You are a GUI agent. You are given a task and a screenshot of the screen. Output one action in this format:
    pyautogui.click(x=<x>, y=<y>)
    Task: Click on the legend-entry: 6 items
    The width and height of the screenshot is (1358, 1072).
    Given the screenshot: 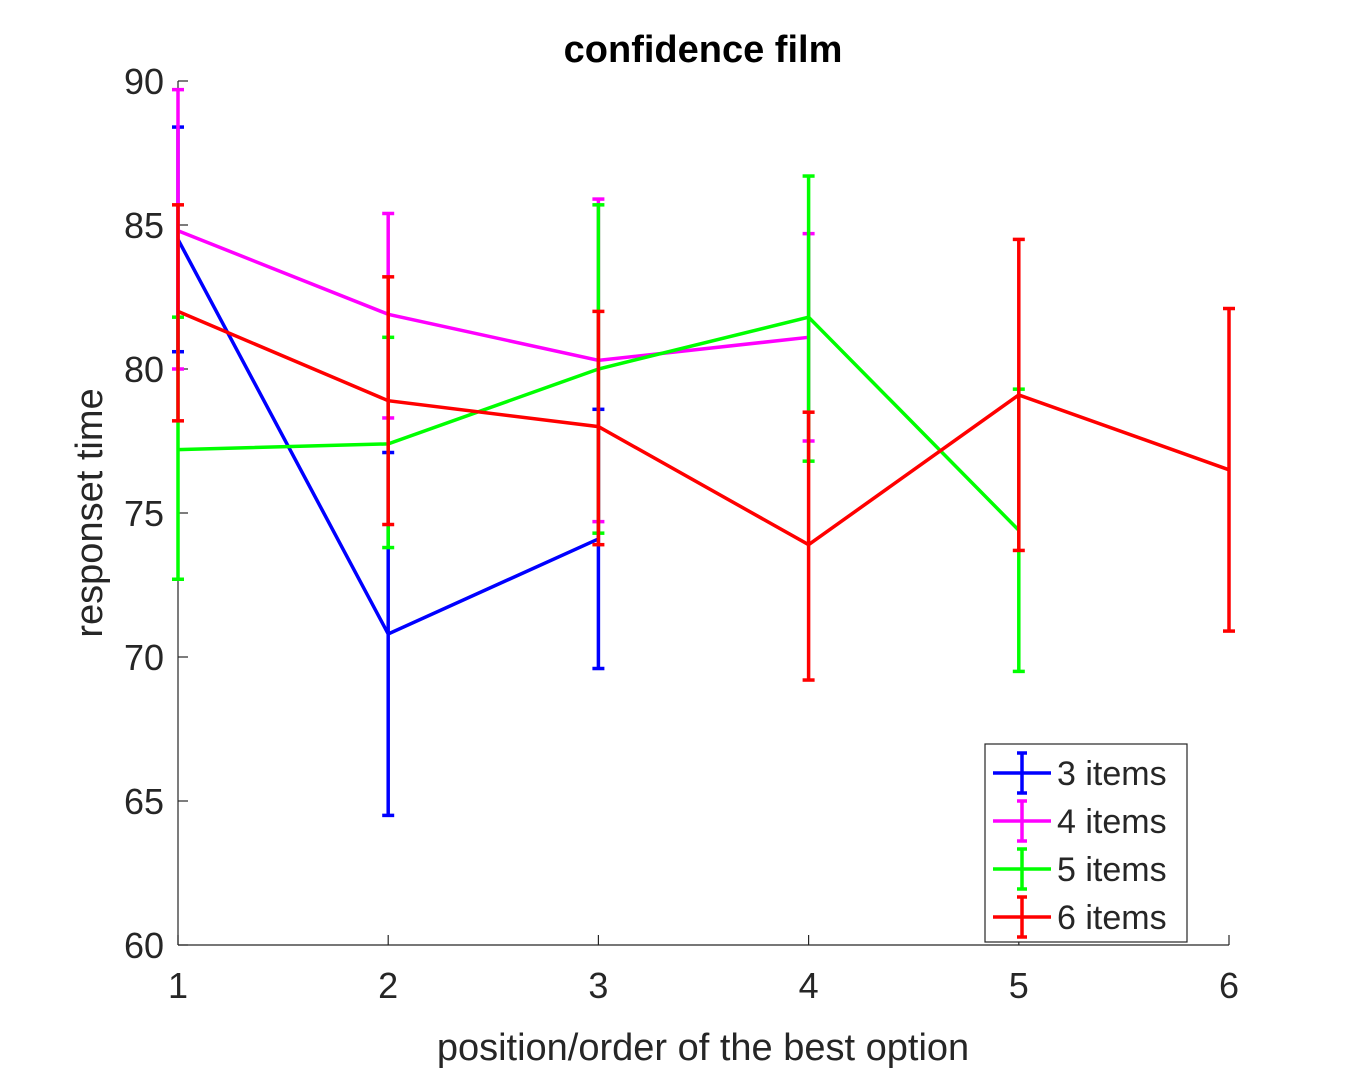 What is the action you would take?
    pyautogui.click(x=1080, y=917)
    